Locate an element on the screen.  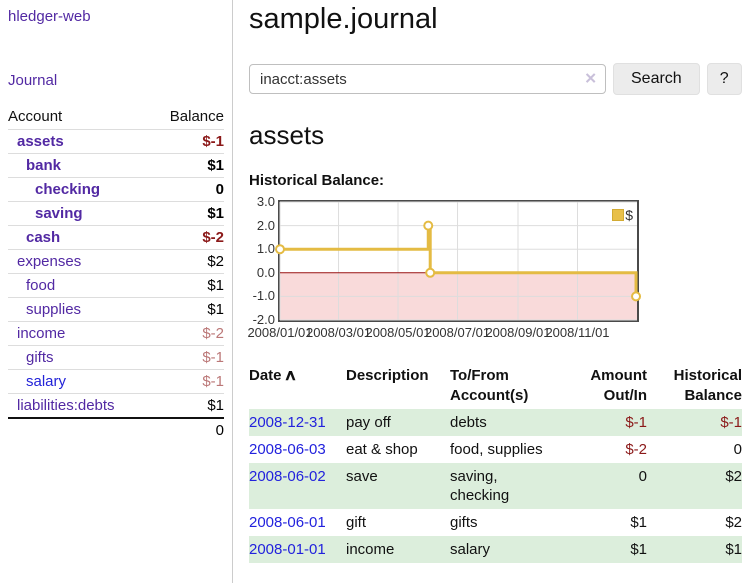
account-link-supplies: supplies is located at coordinates (54, 309).